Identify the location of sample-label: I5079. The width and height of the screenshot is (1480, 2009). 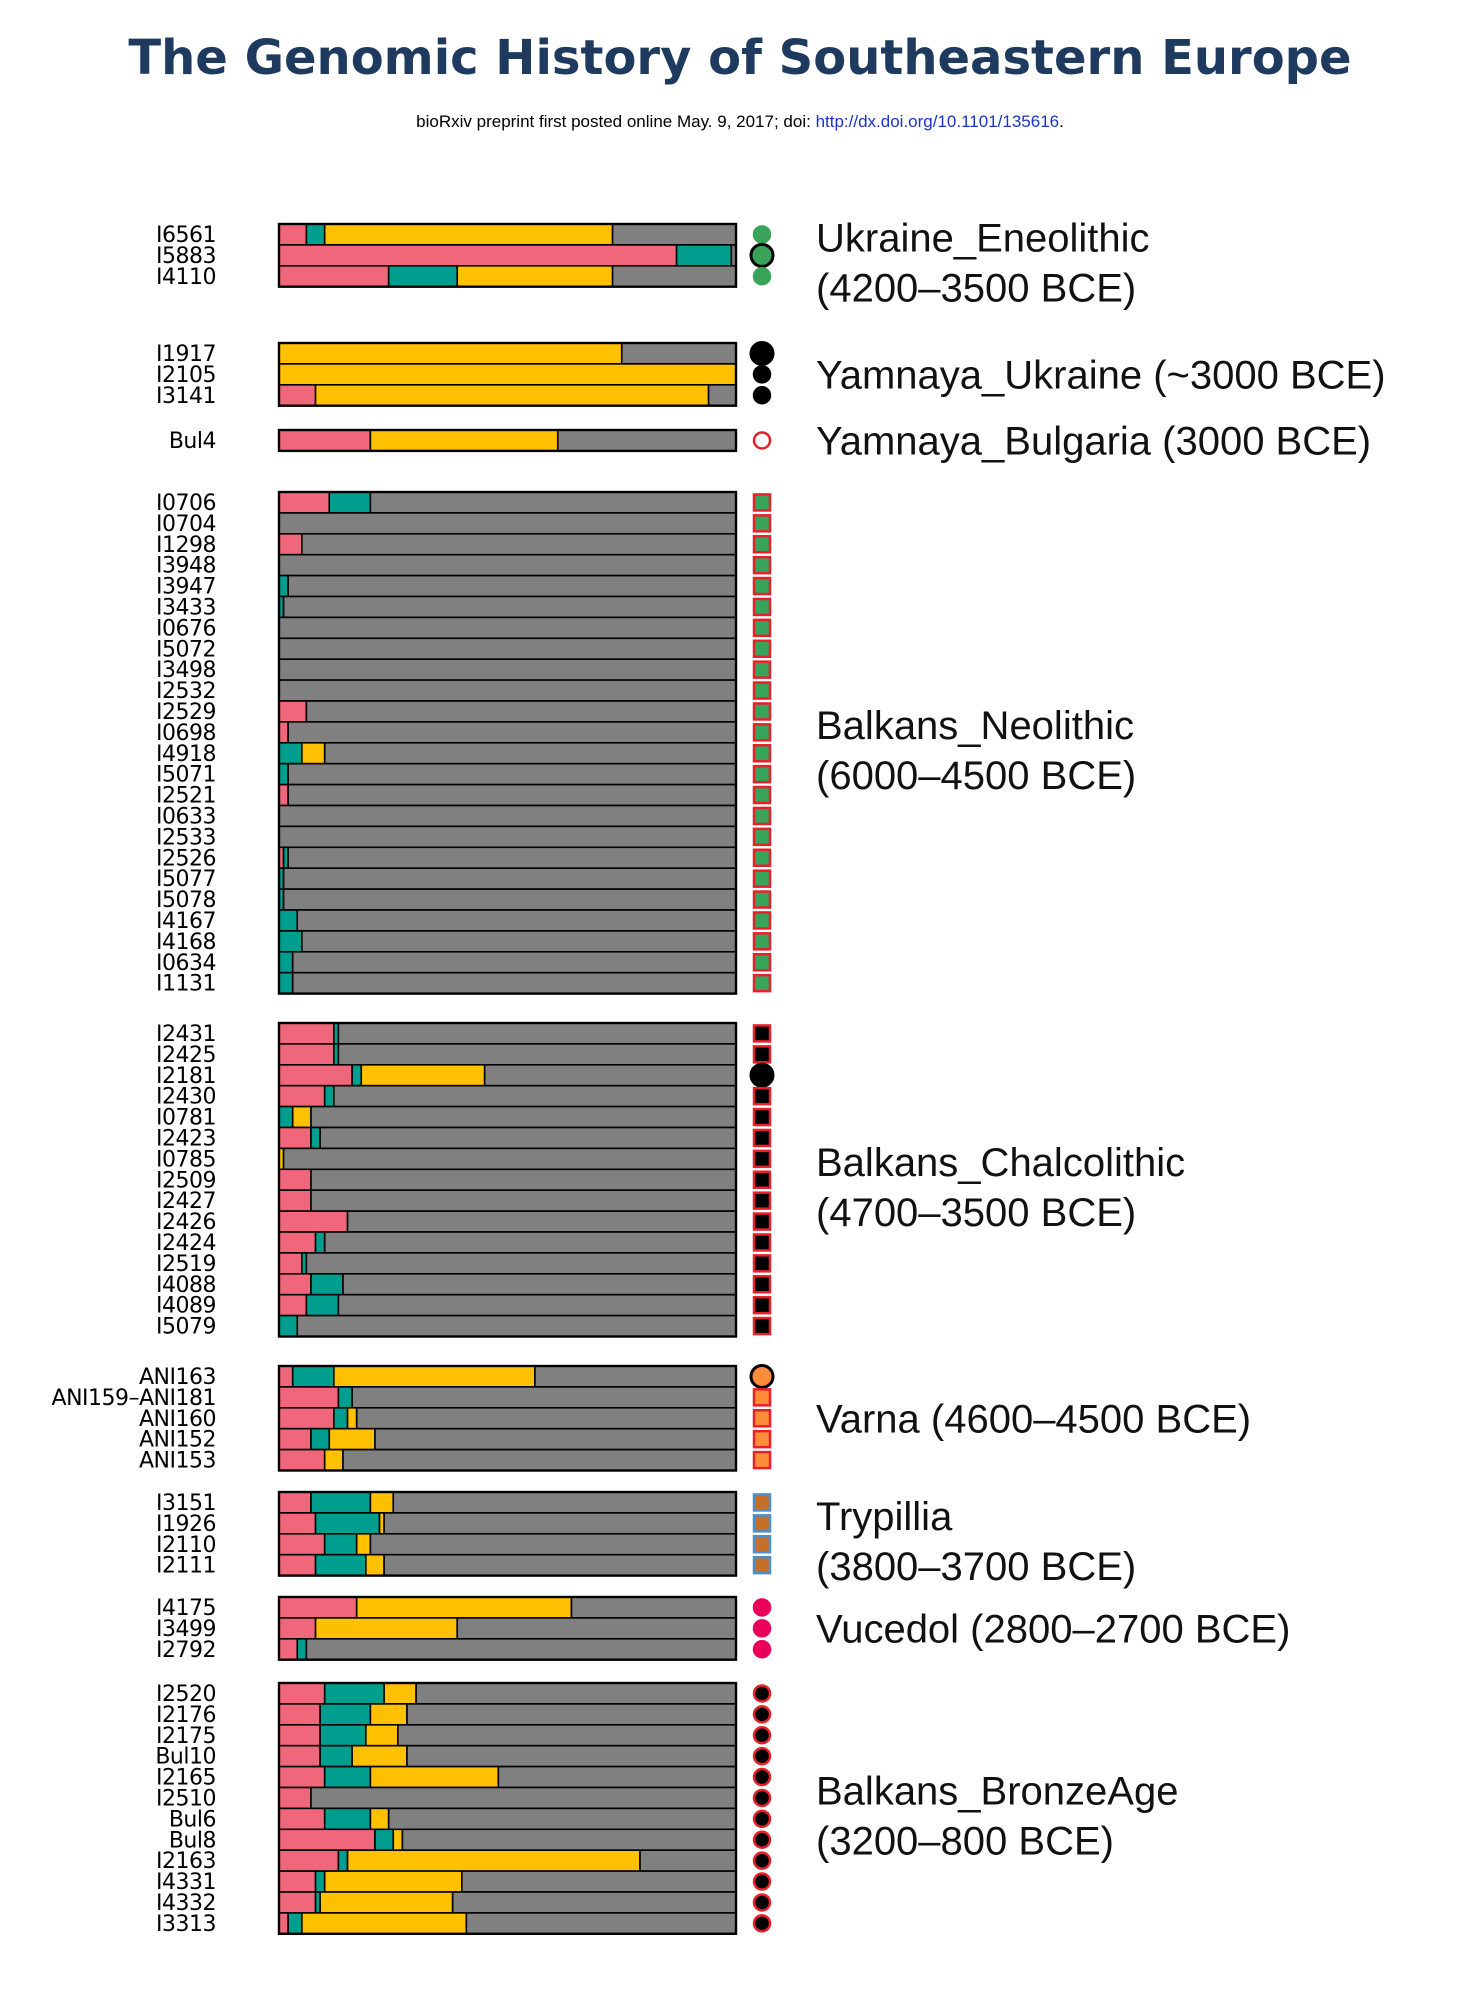
(186, 1327).